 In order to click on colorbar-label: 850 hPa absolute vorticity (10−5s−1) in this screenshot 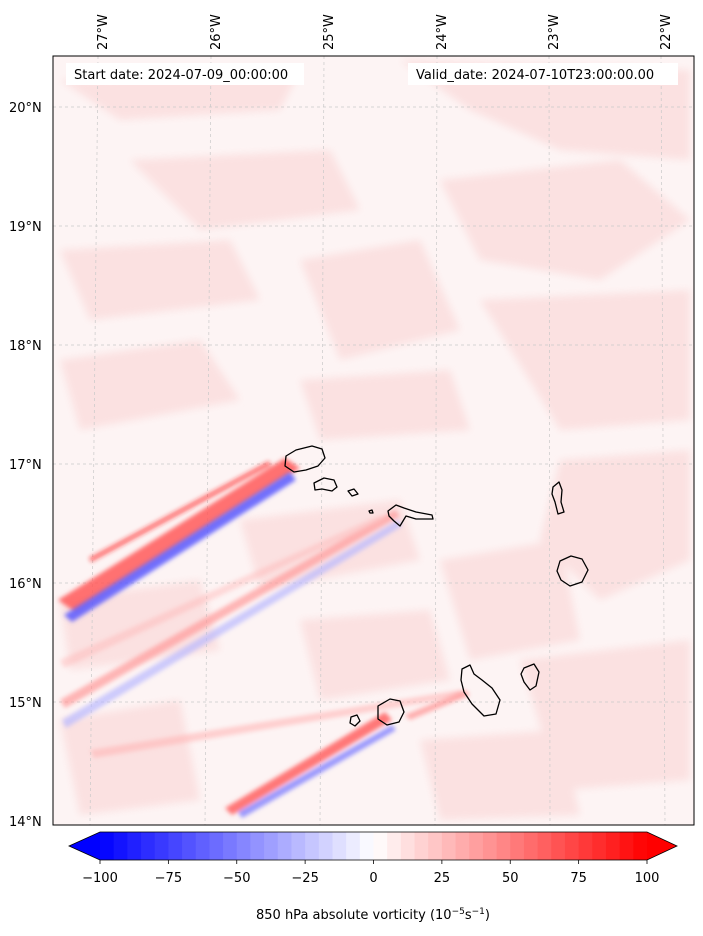, I will do `click(373, 915)`.